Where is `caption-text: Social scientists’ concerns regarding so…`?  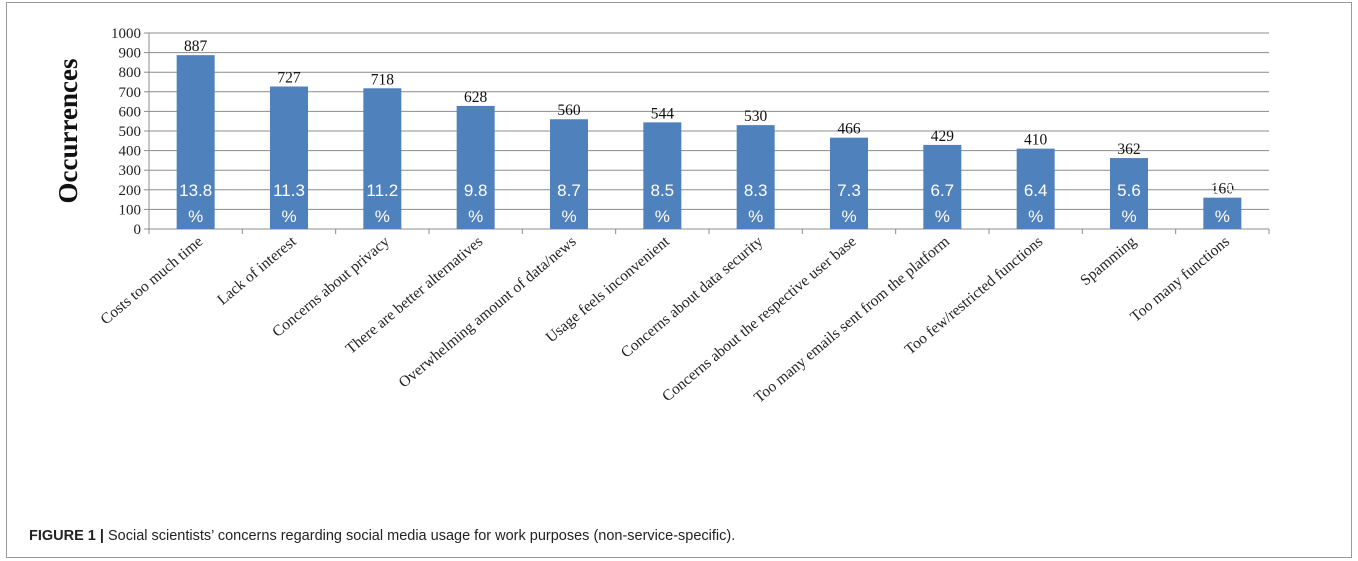
caption-text: Social scientists’ concerns regarding so… is located at coordinates (419, 536).